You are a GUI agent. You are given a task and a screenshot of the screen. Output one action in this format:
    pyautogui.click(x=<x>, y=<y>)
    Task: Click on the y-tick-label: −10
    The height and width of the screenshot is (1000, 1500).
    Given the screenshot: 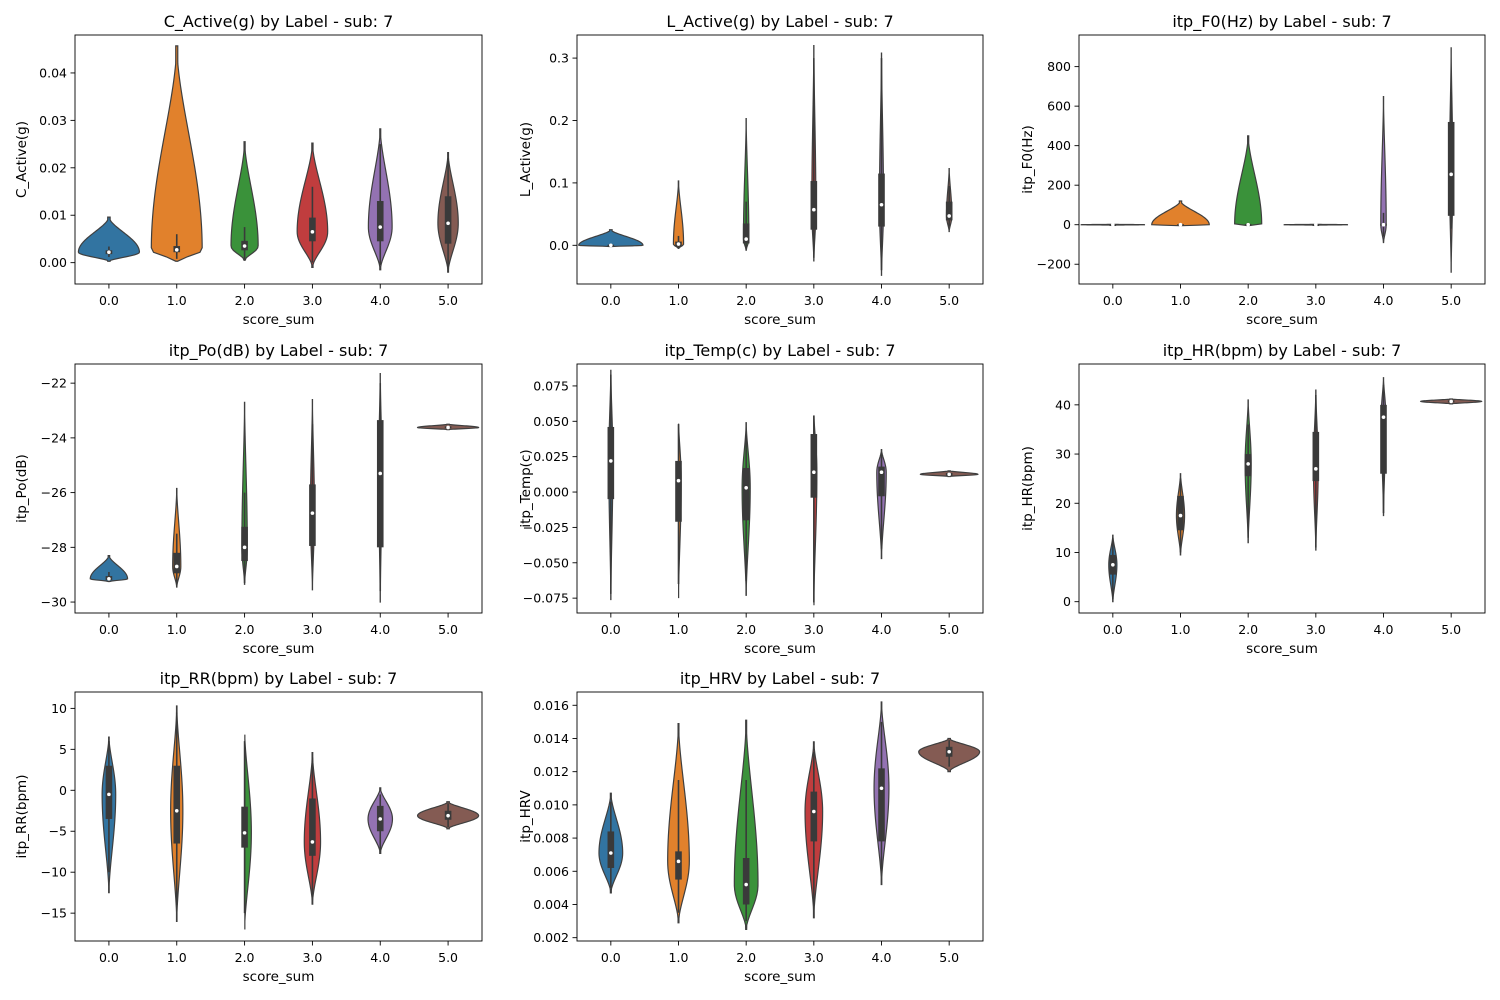 What is the action you would take?
    pyautogui.click(x=54, y=872)
    